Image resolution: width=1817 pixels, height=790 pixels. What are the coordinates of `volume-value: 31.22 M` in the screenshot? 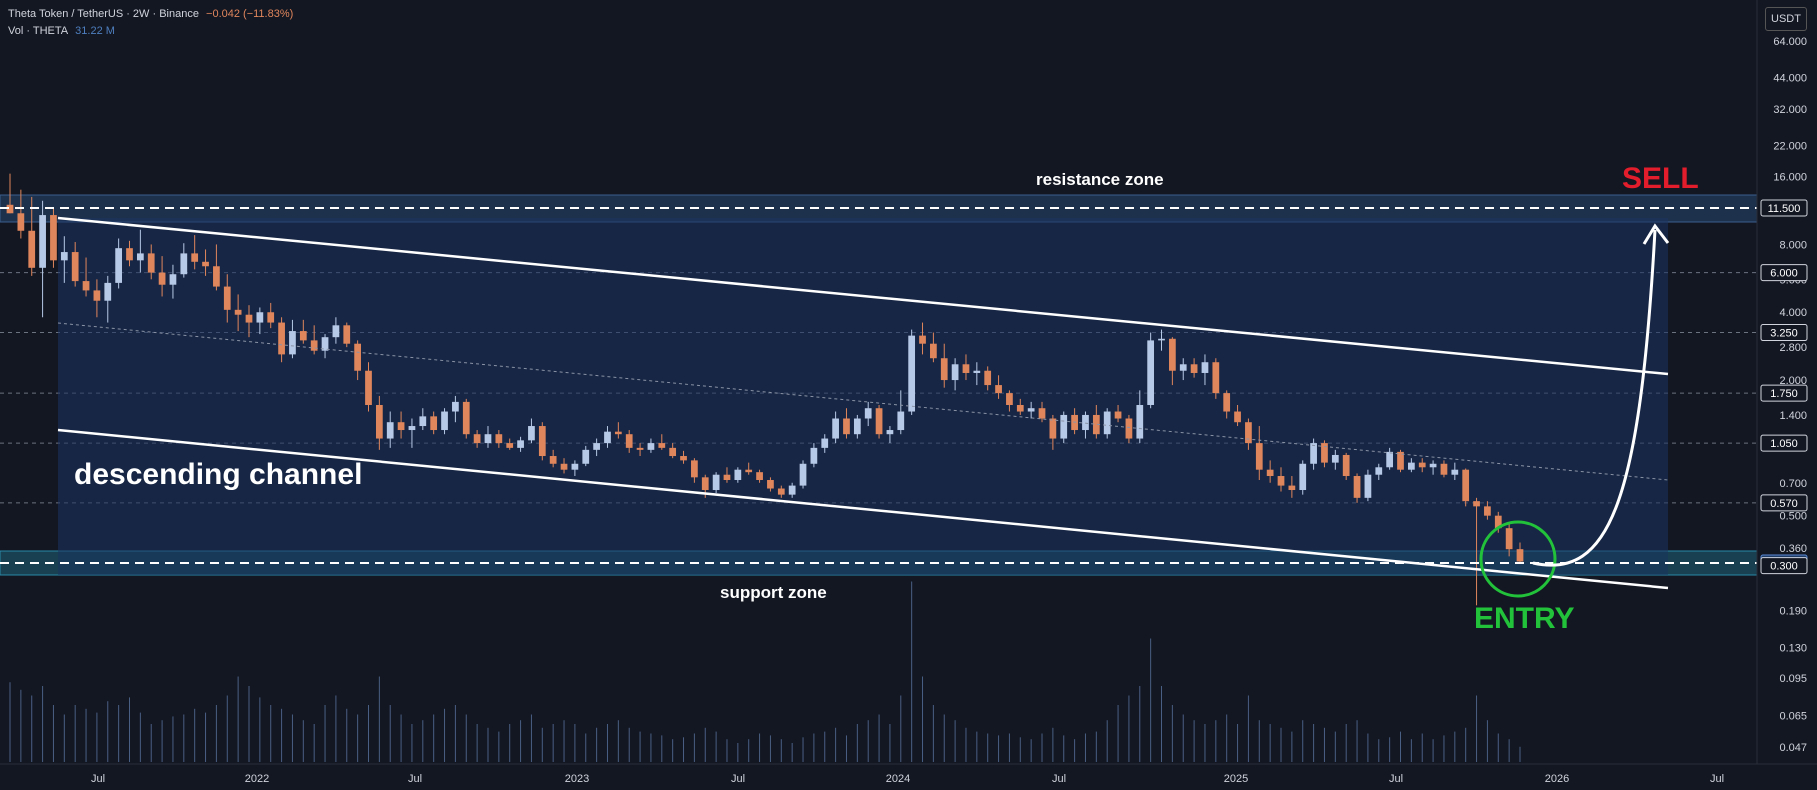 It's located at (95, 31).